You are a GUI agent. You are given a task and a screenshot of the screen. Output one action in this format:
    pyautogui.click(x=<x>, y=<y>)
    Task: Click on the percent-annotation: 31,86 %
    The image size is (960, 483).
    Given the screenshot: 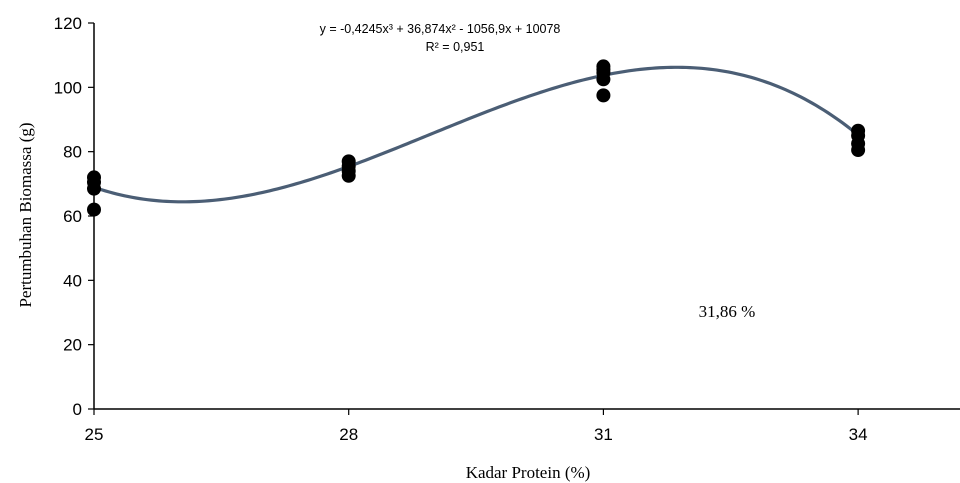 What is the action you would take?
    pyautogui.click(x=727, y=311)
    